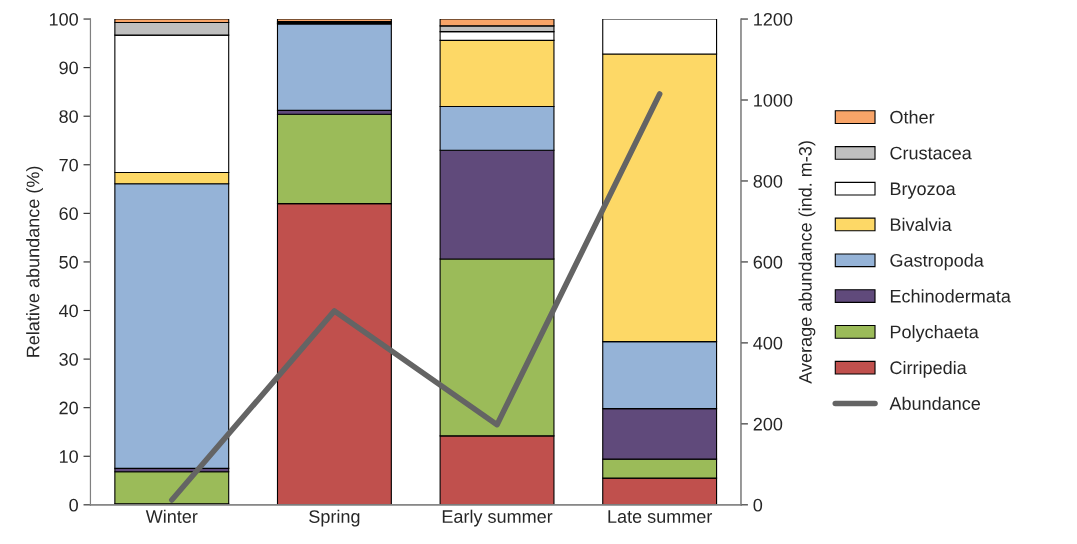 The width and height of the screenshot is (1077, 544). Describe the element at coordinates (935, 403) in the screenshot. I see `legend-label: Abundance` at that location.